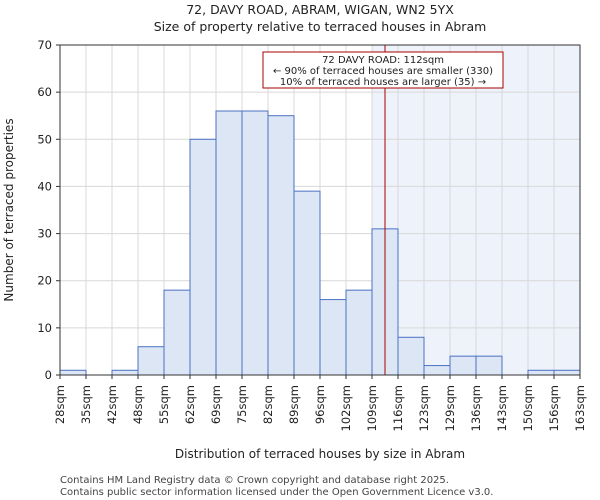 This screenshot has height=500, width=600. What do you see at coordinates (383, 82) in the screenshot?
I see `annotation-line-3: 10% of terraced houses are larger (35) →` at bounding box center [383, 82].